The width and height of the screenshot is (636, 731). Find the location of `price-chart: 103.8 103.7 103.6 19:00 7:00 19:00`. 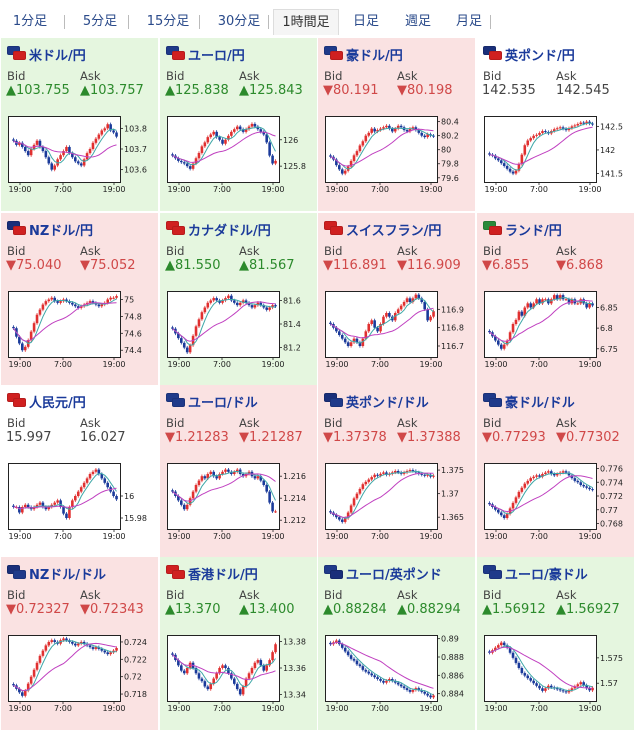

price-chart: 103.8 103.7 103.6 19:00 7:00 19:00 is located at coordinates (80, 154).